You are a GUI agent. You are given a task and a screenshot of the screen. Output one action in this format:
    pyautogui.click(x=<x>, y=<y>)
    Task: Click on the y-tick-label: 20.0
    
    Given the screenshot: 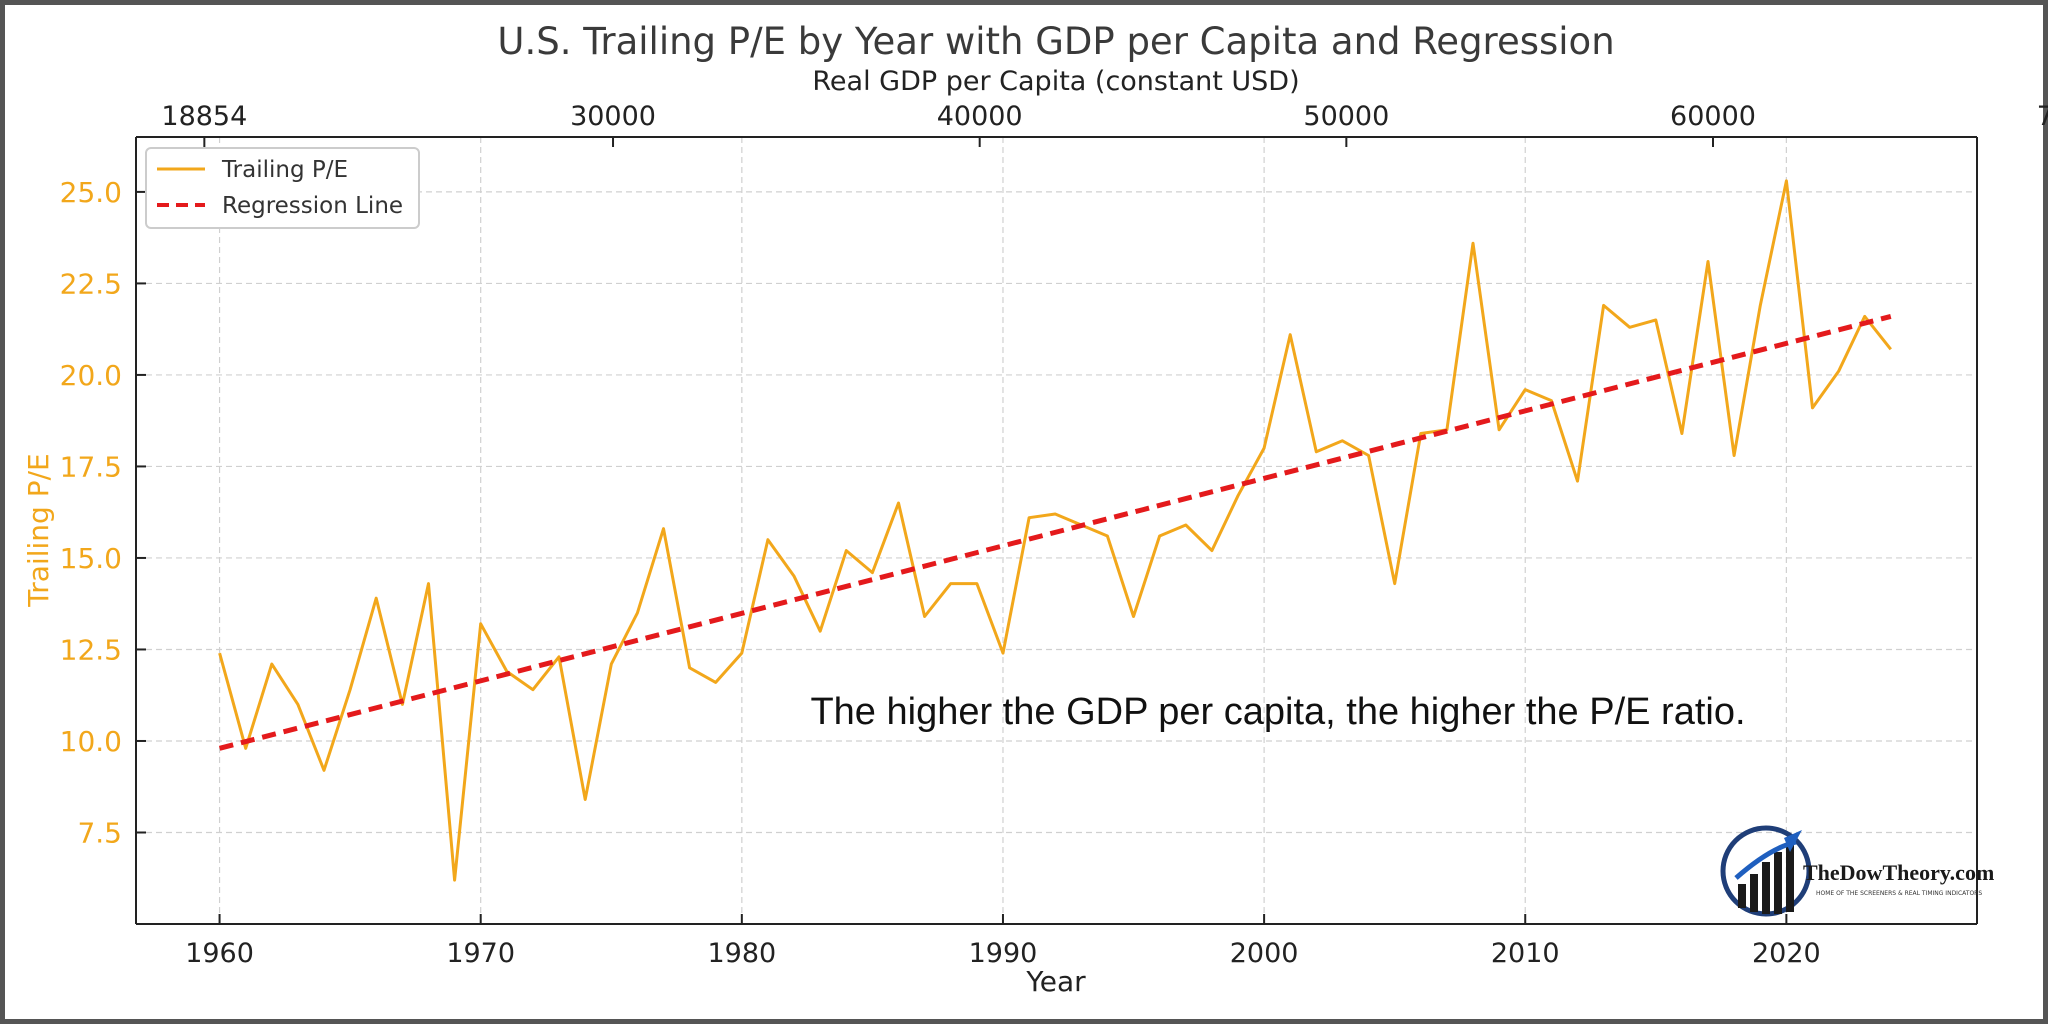 What is the action you would take?
    pyautogui.click(x=91, y=375)
    